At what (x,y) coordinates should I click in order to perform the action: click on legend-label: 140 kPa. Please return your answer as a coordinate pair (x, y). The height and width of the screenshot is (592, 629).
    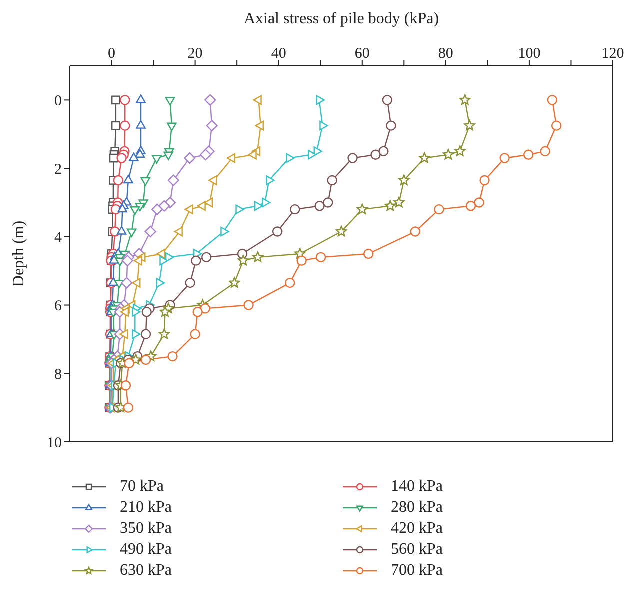
    Looking at the image, I should click on (417, 487).